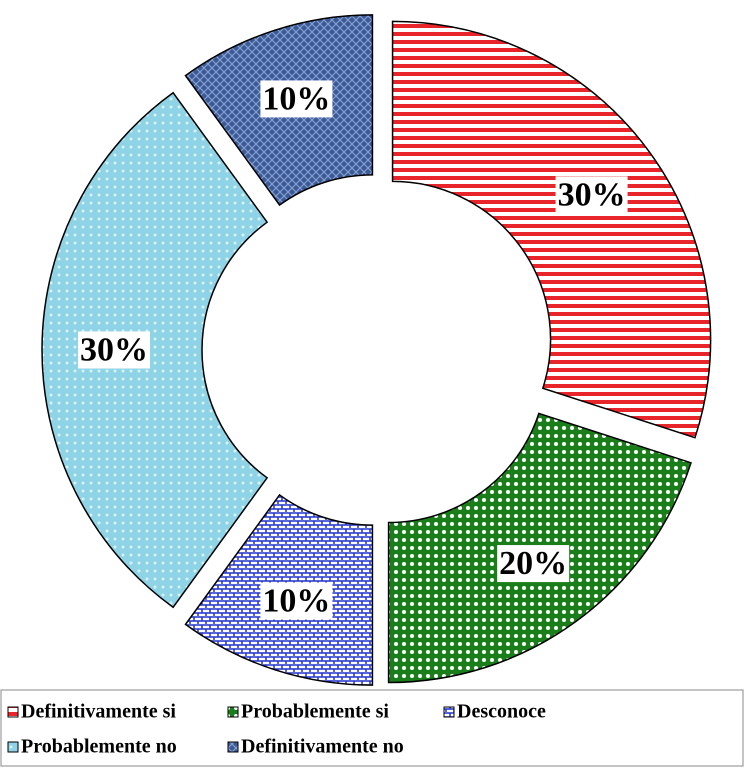 The image size is (744, 772). What do you see at coordinates (501, 712) in the screenshot?
I see `legend-label: Desconoce` at bounding box center [501, 712].